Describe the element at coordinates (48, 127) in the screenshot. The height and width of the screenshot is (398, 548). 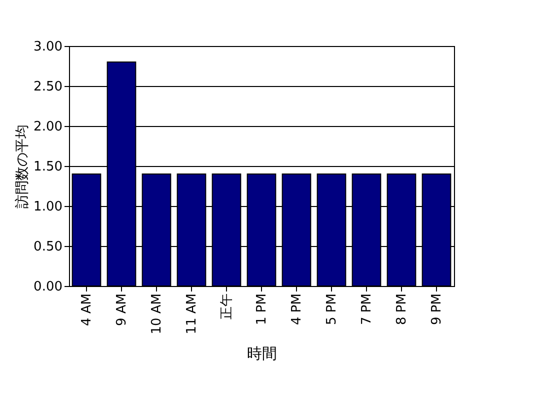
I see `y-tick-label: 2.00` at that location.